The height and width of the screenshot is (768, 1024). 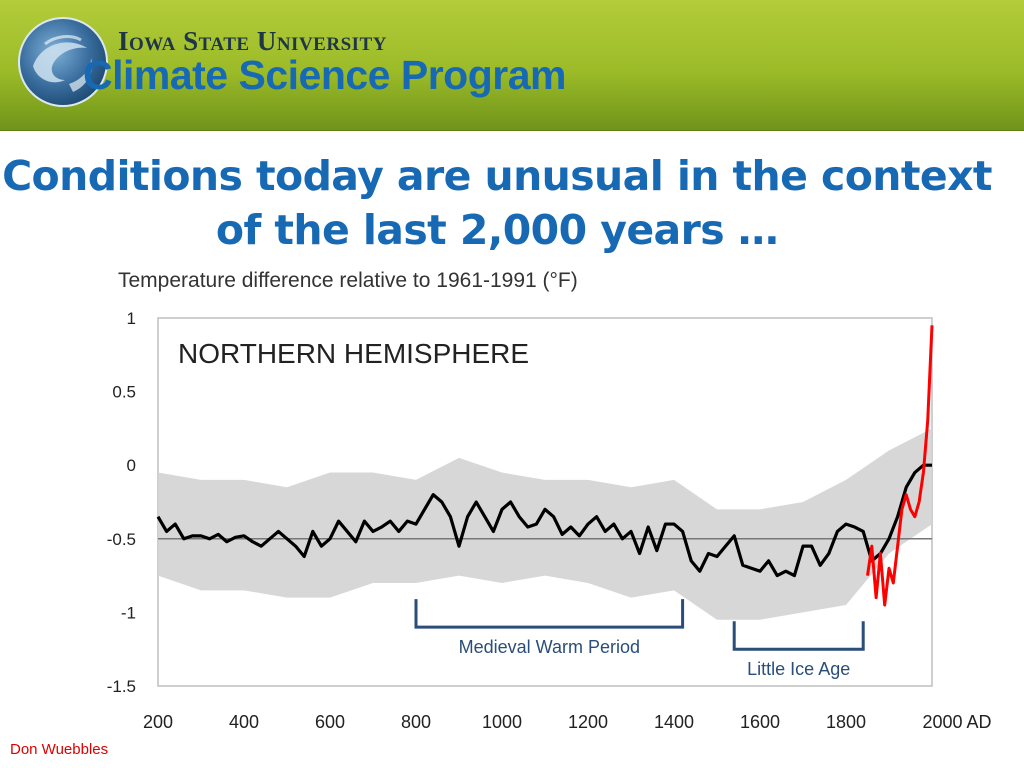 I want to click on x-tick-label: 1800, so click(x=846, y=722).